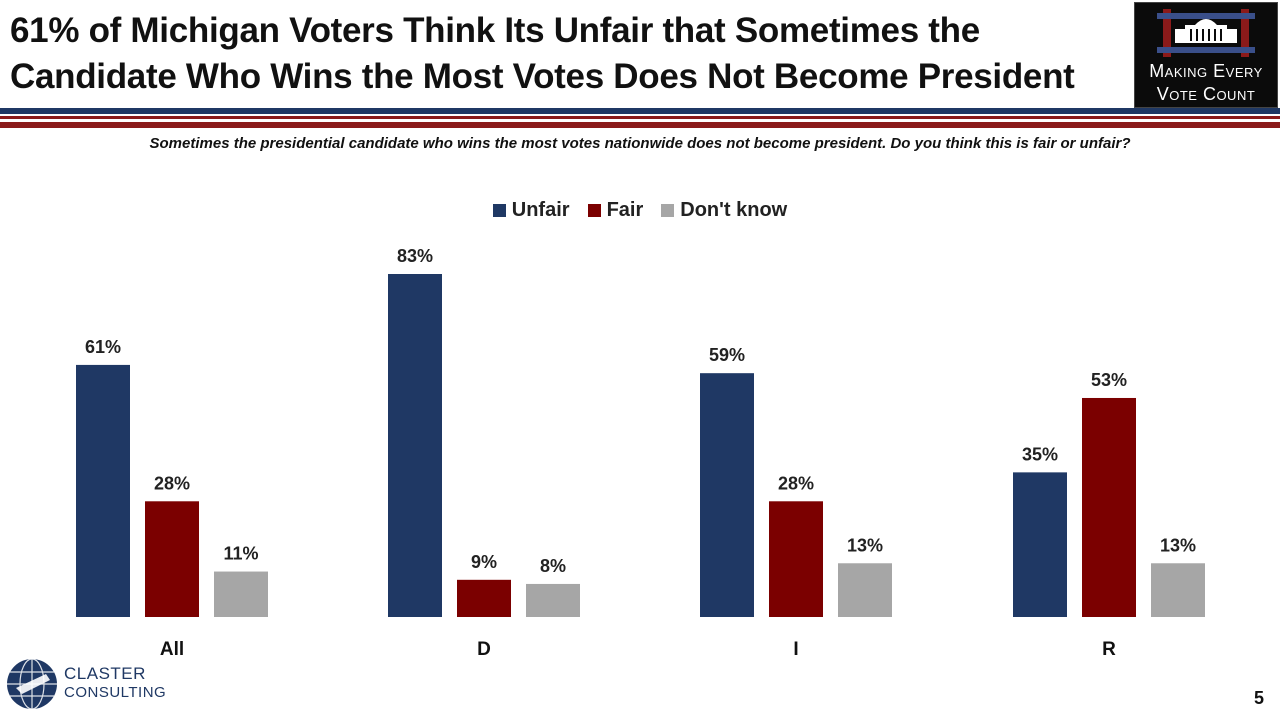  What do you see at coordinates (1206, 94) in the screenshot?
I see `logo-line-2: Vote Count` at bounding box center [1206, 94].